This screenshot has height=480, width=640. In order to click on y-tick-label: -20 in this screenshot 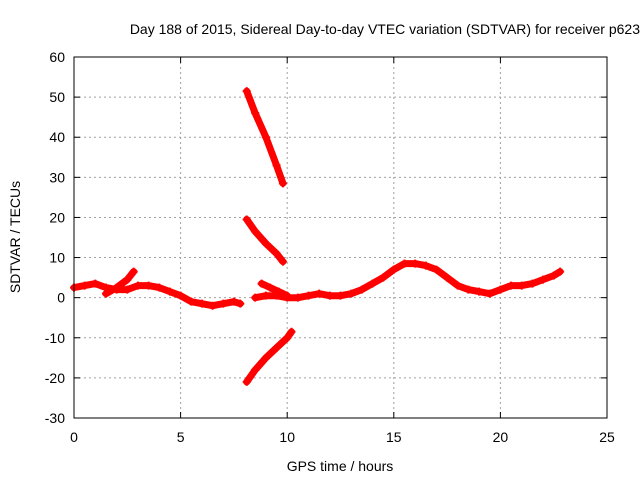, I will do `click(55, 378)`.